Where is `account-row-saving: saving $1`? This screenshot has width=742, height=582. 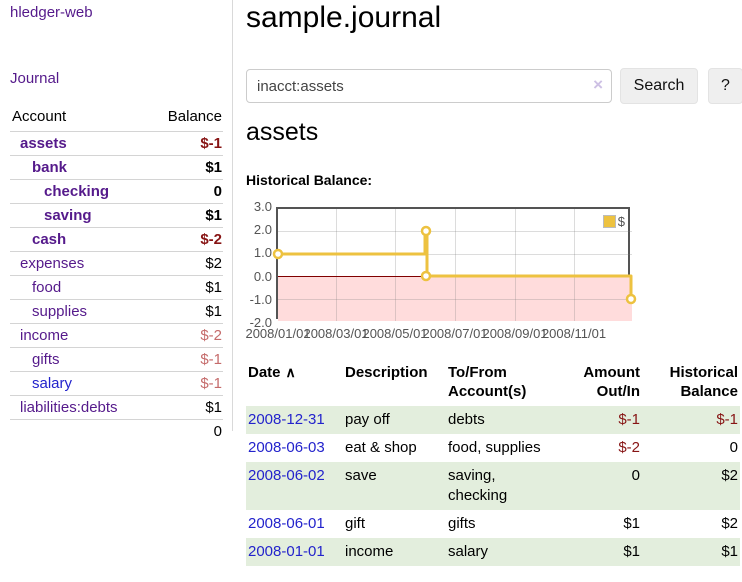 account-row-saving: saving $1 is located at coordinates (116, 215).